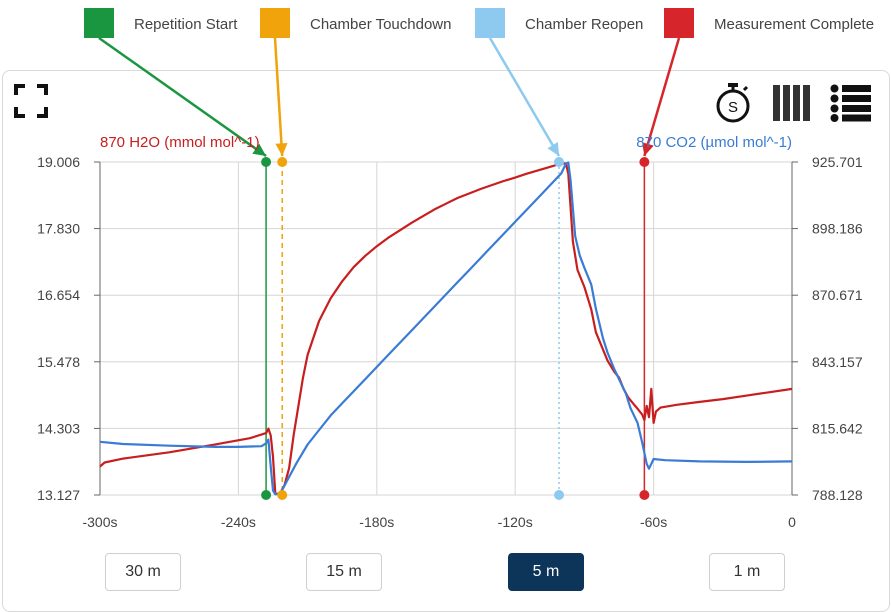  What do you see at coordinates (837, 162) in the screenshot?
I see `y-tick-label-right: 925.701` at bounding box center [837, 162].